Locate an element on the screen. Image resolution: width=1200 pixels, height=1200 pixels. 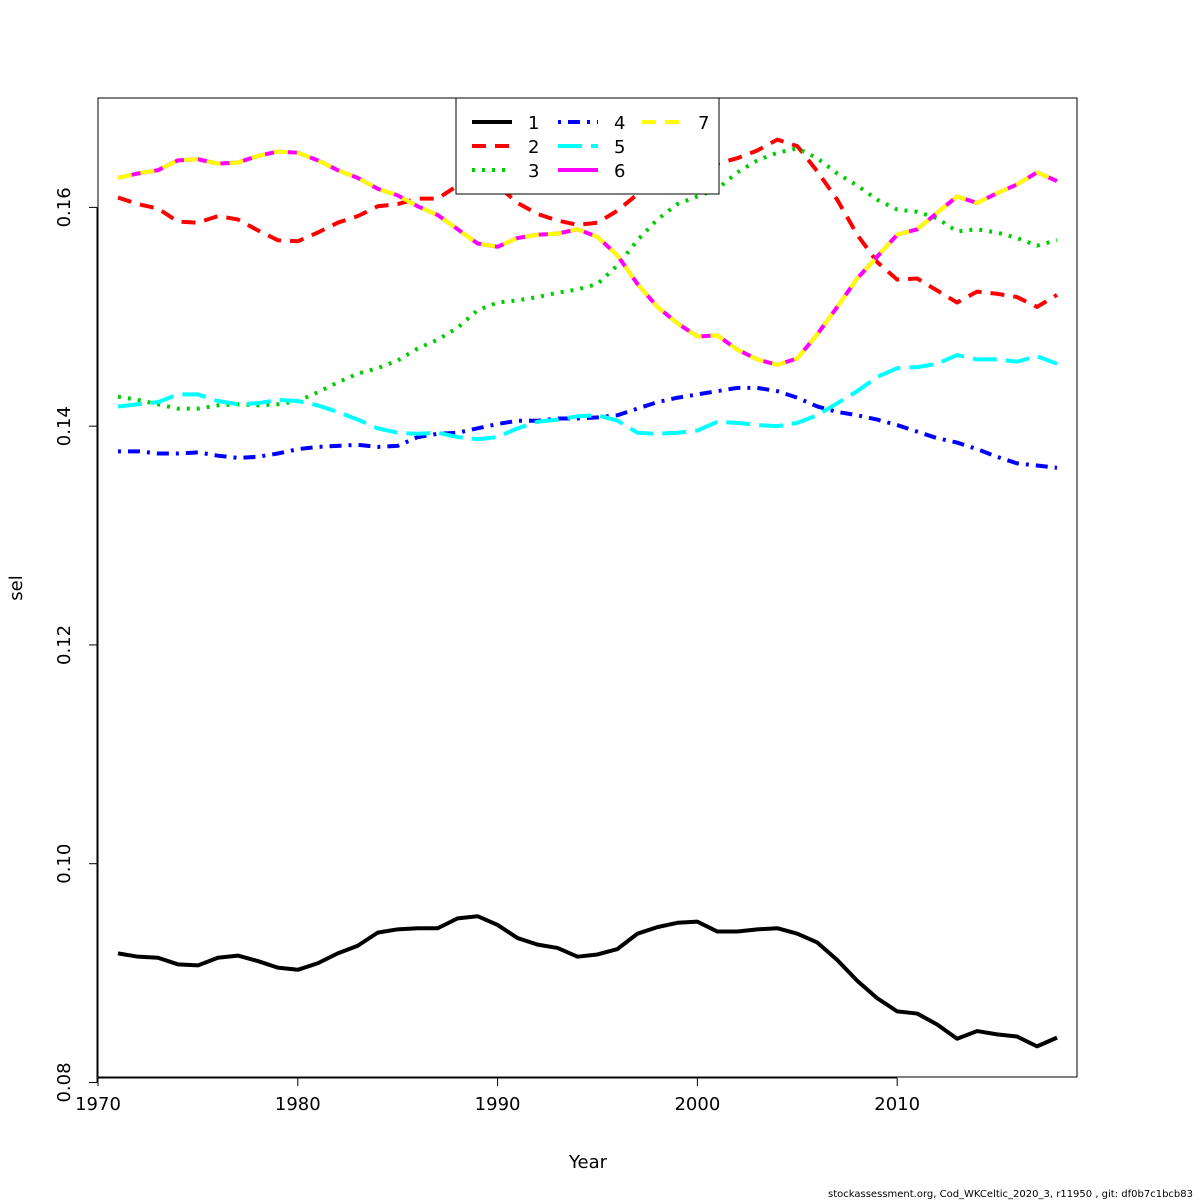
y-tick-label: 0.16 is located at coordinates (64, 207).